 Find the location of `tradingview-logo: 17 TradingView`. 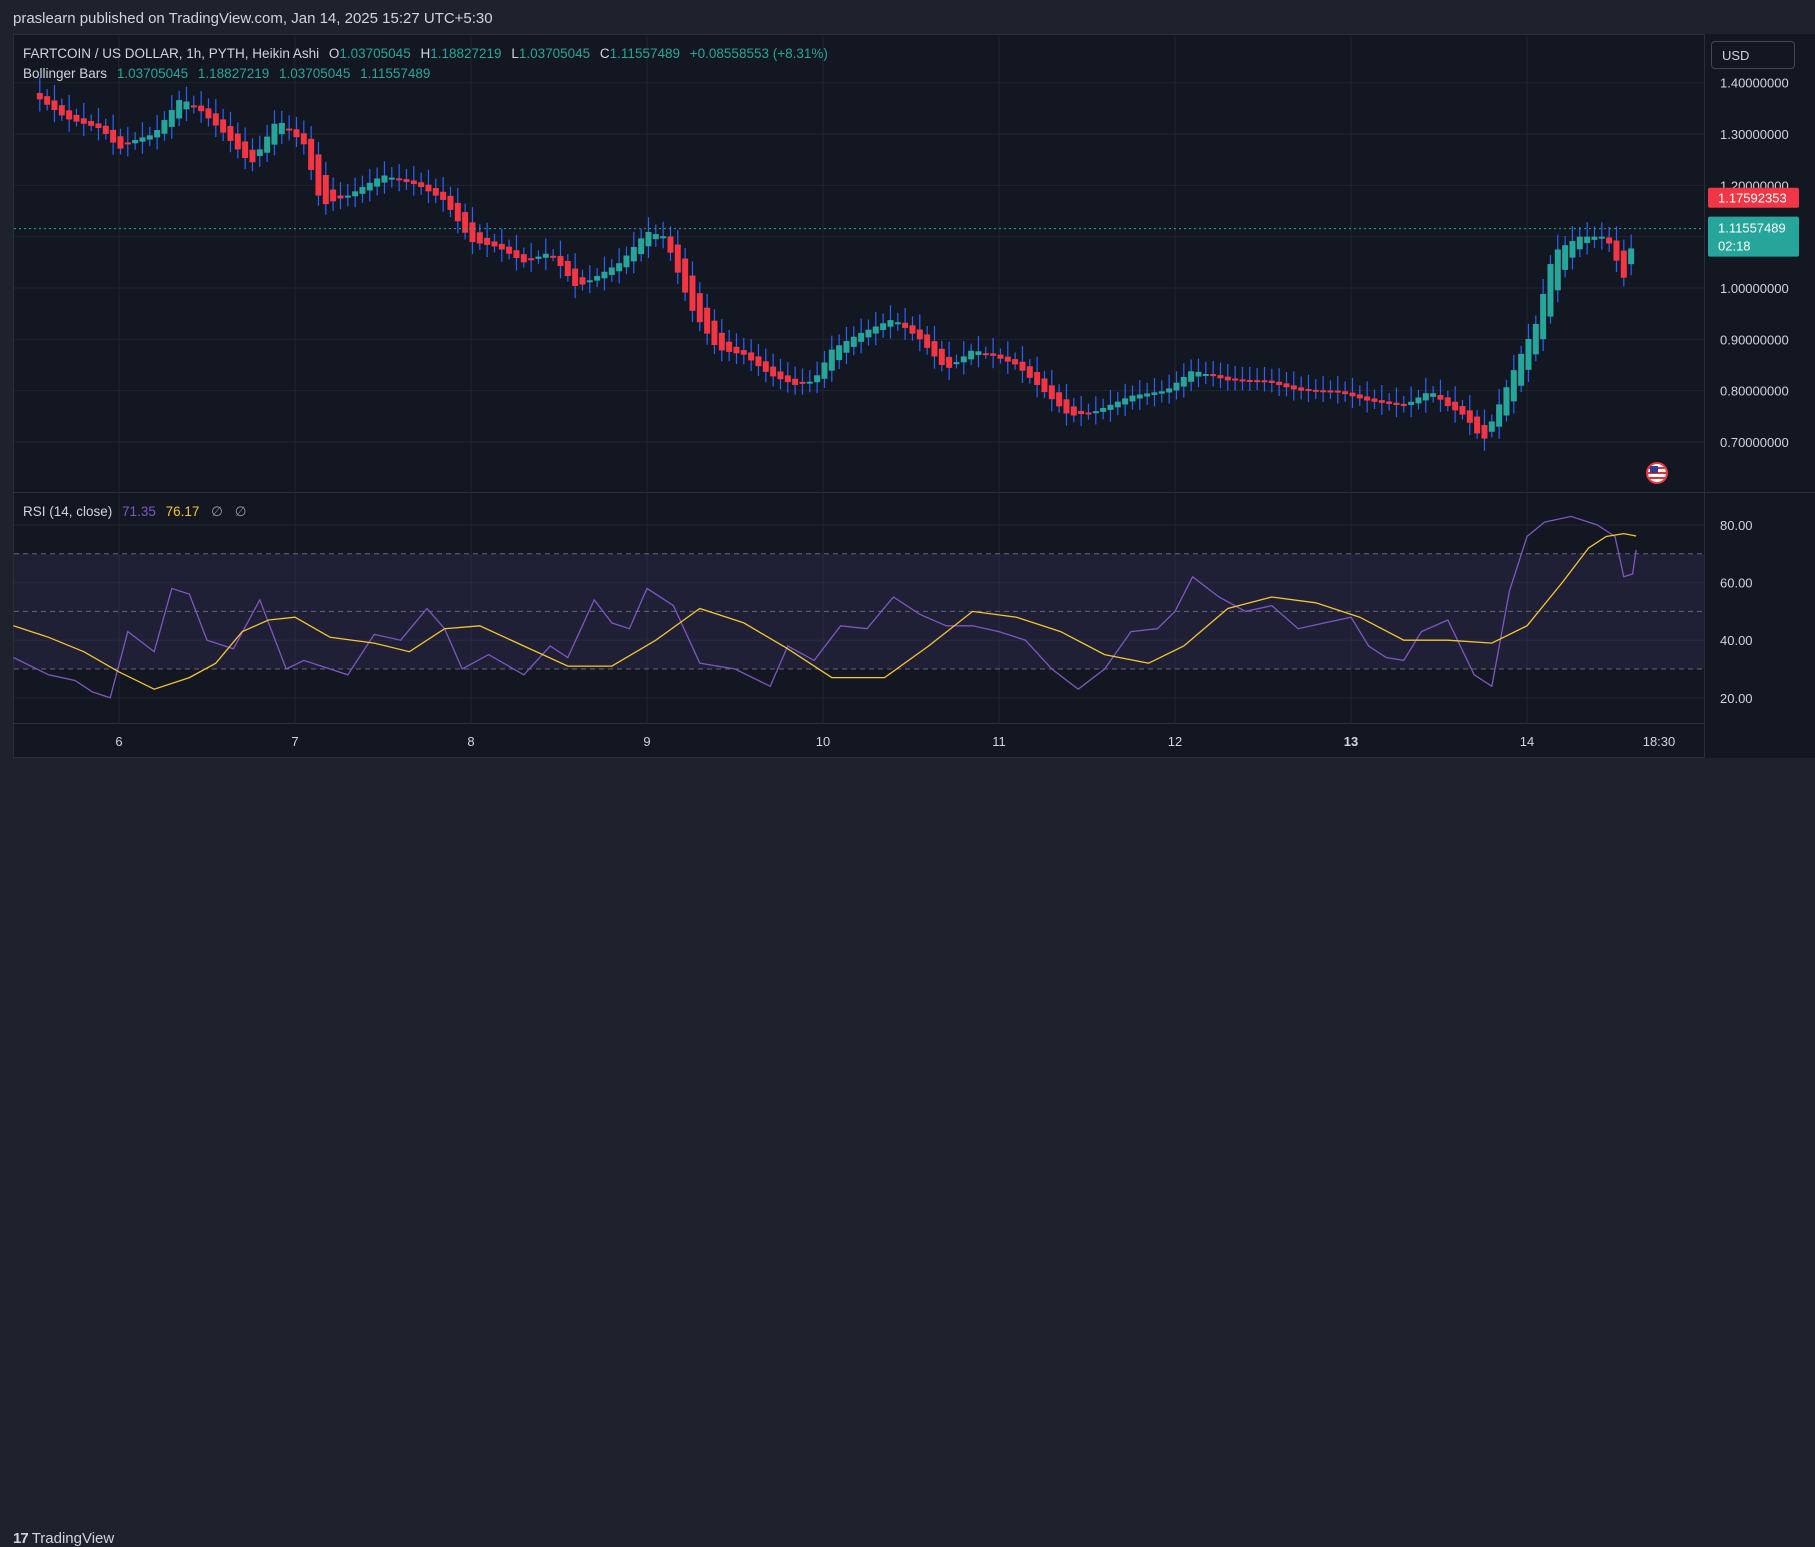

tradingview-logo: 17 TradingView is located at coordinates (63, 1538).